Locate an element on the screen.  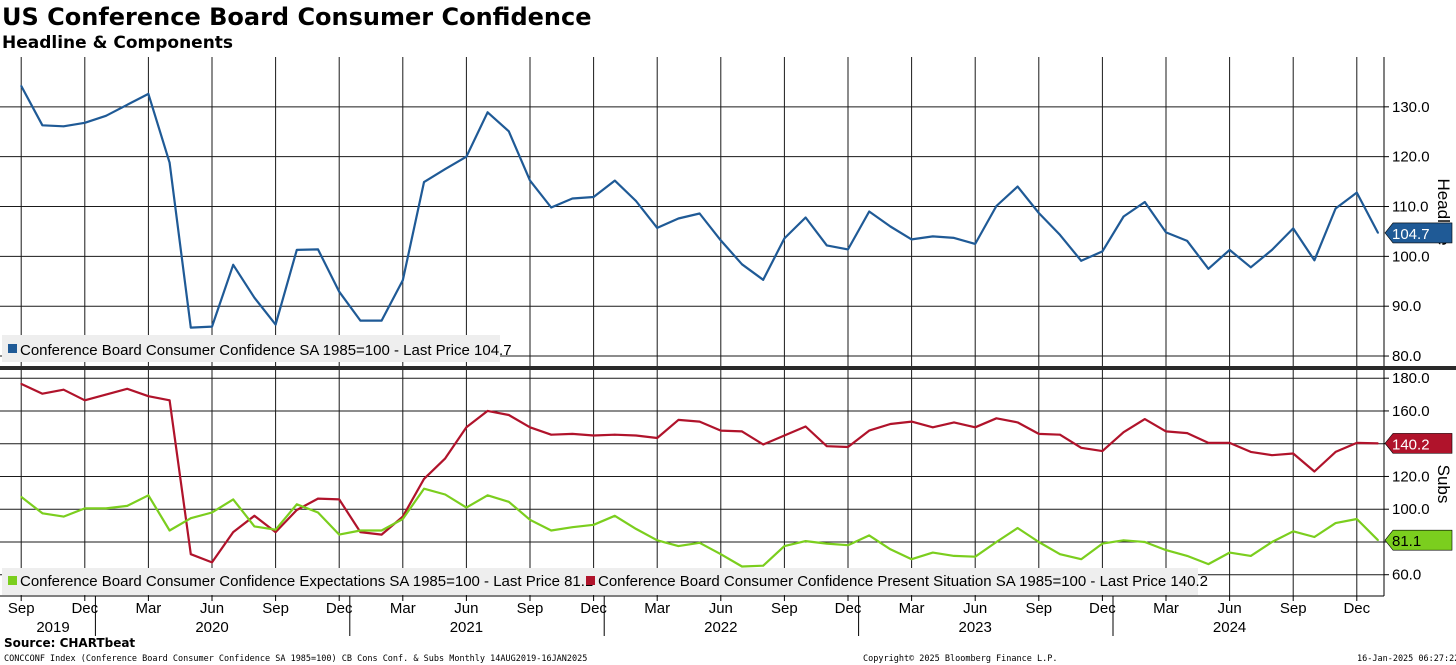
series-line is located at coordinates (699, 527).